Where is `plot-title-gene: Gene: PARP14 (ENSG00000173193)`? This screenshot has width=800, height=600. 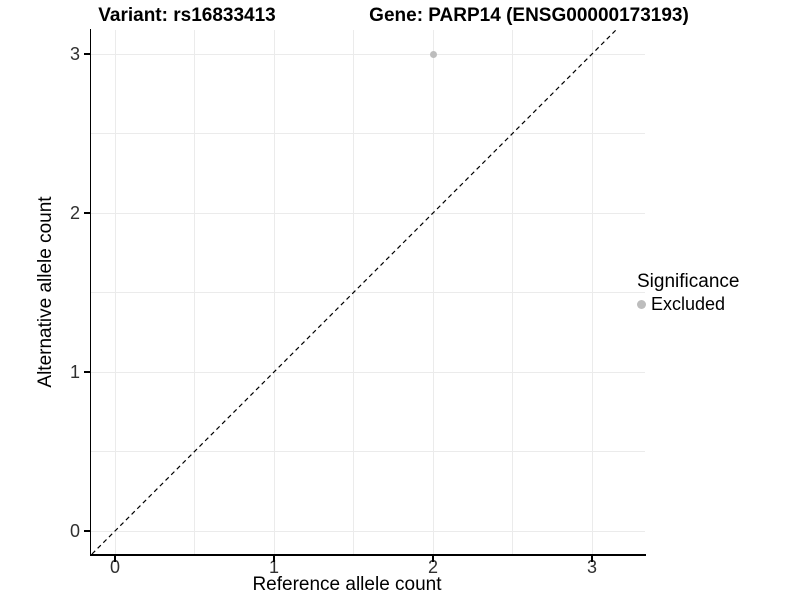
plot-title-gene: Gene: PARP14 (ENSG00000173193) is located at coordinates (529, 15).